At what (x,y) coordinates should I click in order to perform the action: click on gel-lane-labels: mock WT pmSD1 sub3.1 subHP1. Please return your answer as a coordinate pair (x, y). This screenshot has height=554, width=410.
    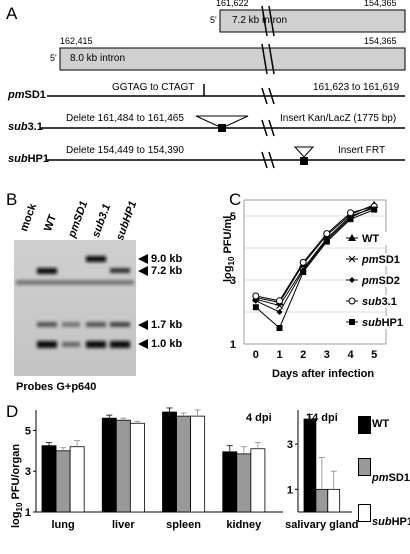
    Looking at the image, I should click on (76, 217).